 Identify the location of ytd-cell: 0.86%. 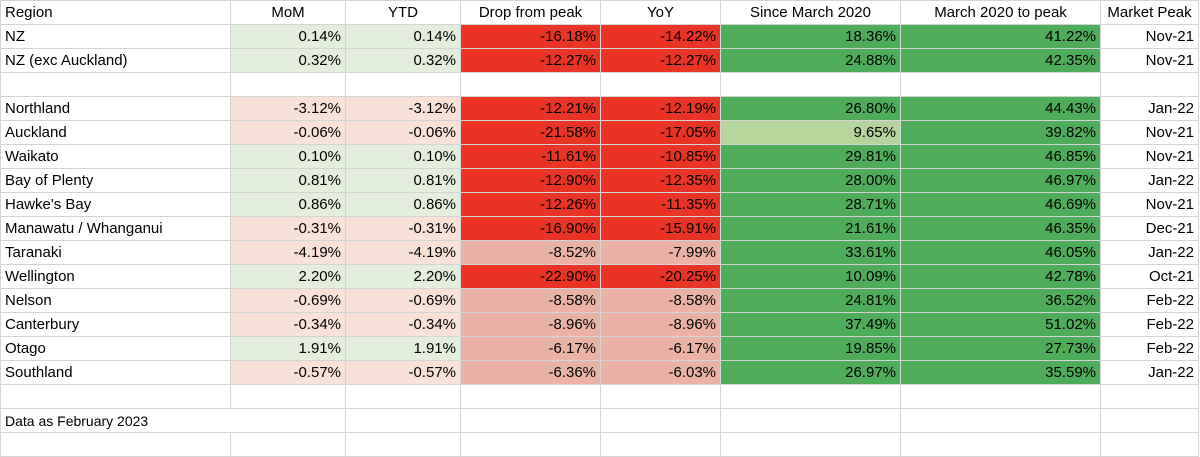
(403, 204).